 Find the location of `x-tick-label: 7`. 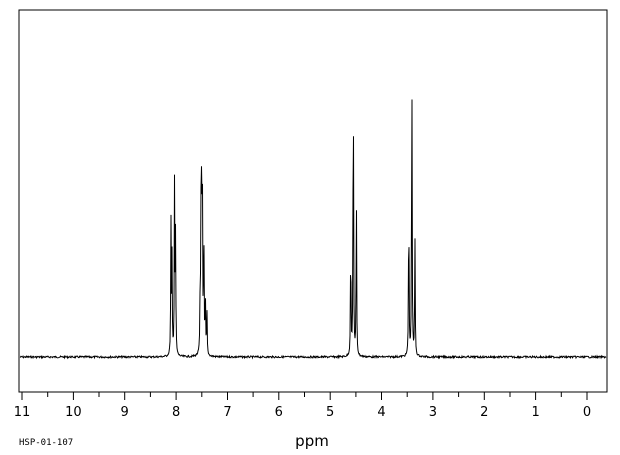

x-tick-label: 7 is located at coordinates (227, 412).